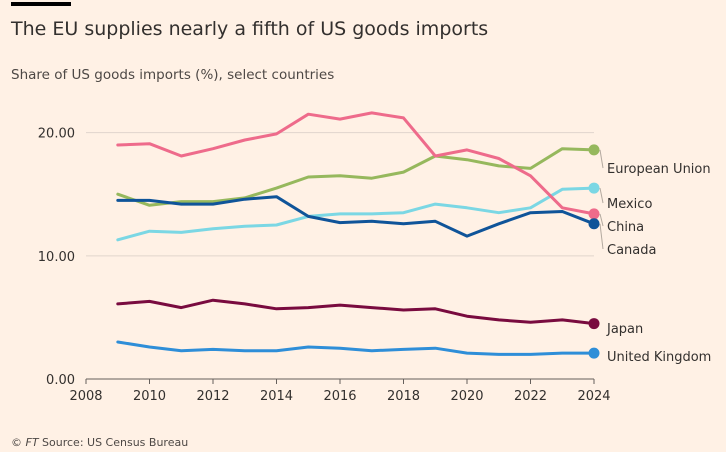 The height and width of the screenshot is (452, 726). What do you see at coordinates (149, 396) in the screenshot?
I see `x-tick-label: 2010` at bounding box center [149, 396].